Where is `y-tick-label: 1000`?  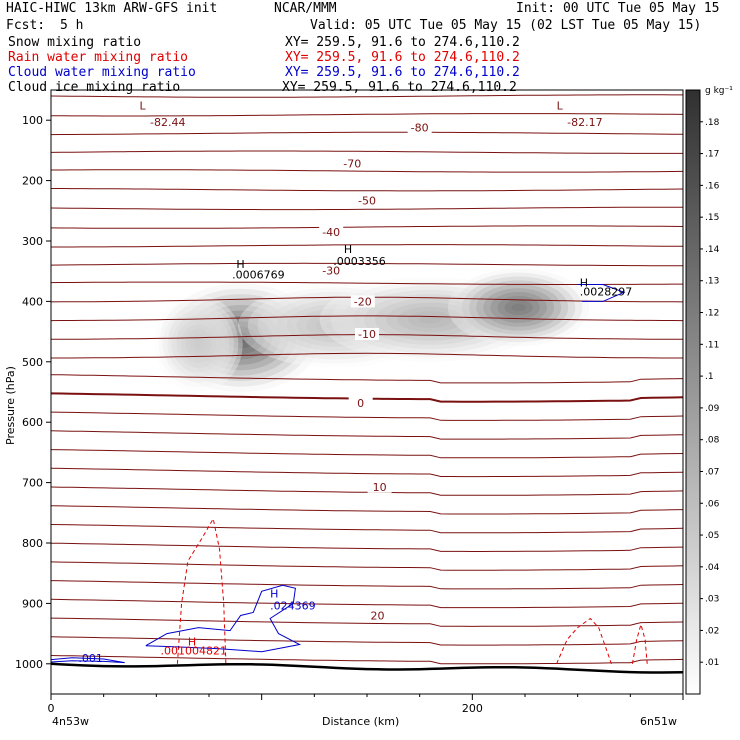 y-tick-label: 1000 is located at coordinates (29, 664).